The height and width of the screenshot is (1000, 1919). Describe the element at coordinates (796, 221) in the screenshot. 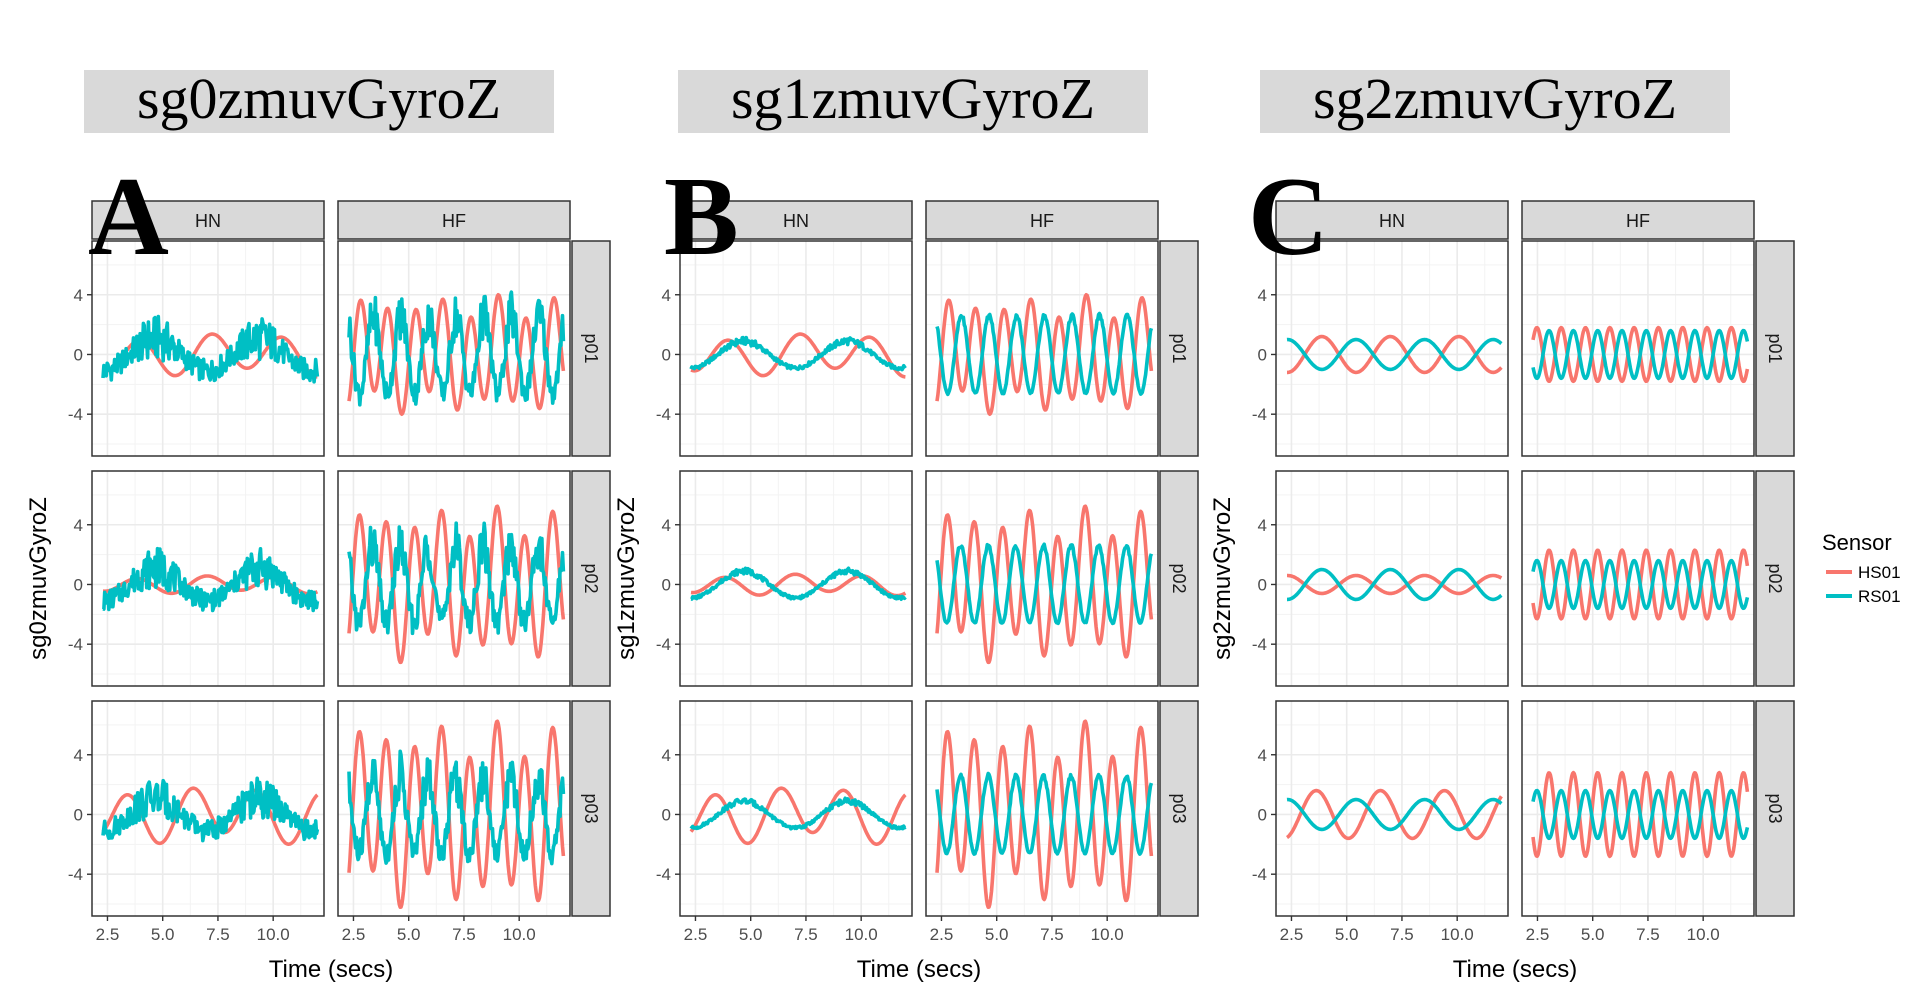

I see `strip-col-label: HN` at that location.